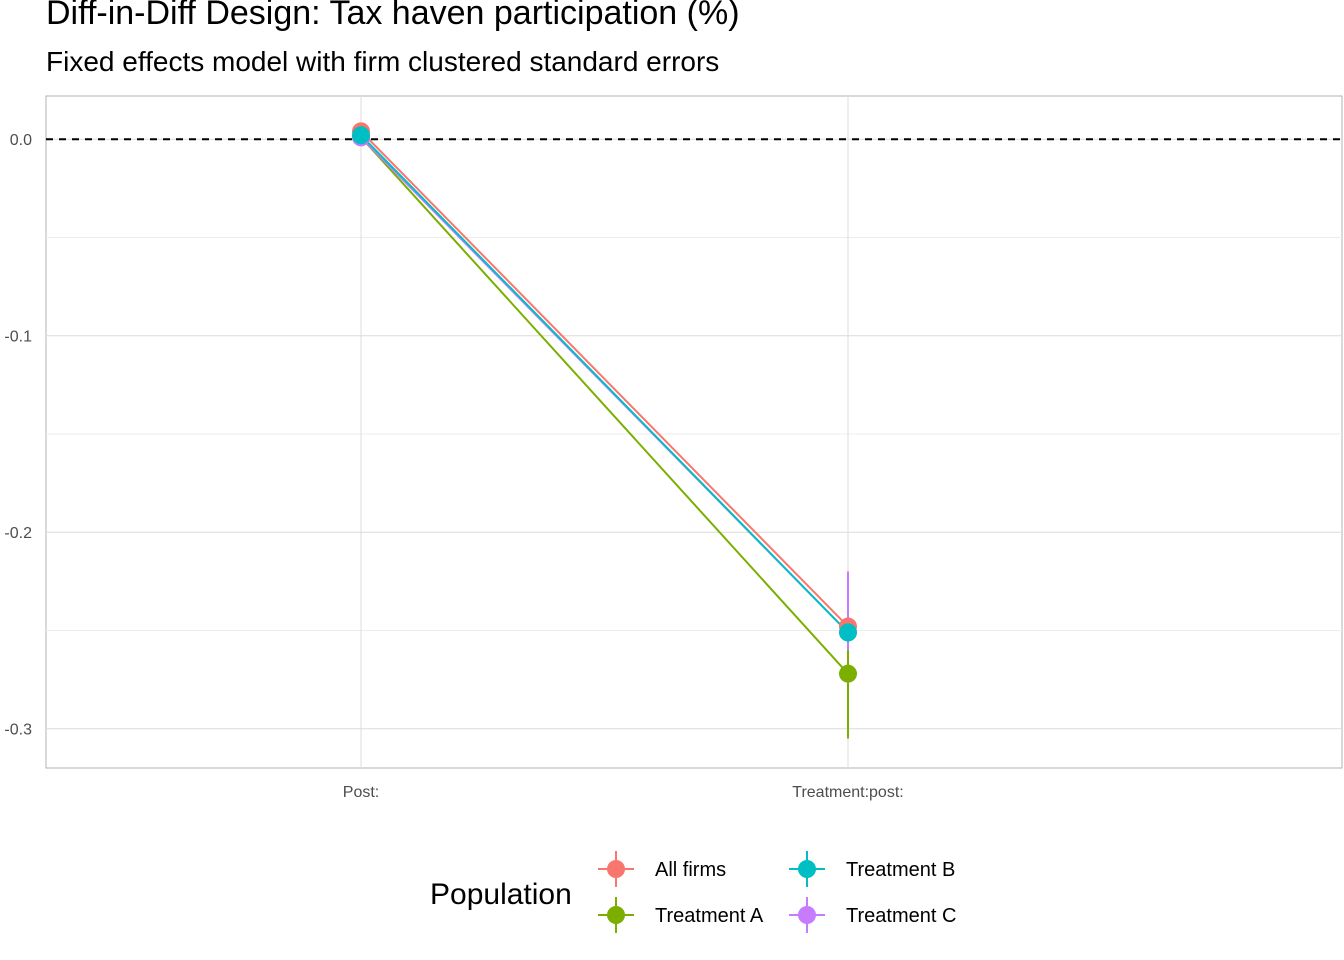 This screenshot has width=1344, height=960. Describe the element at coordinates (501, 894) in the screenshot. I see `legend-title: Population` at that location.